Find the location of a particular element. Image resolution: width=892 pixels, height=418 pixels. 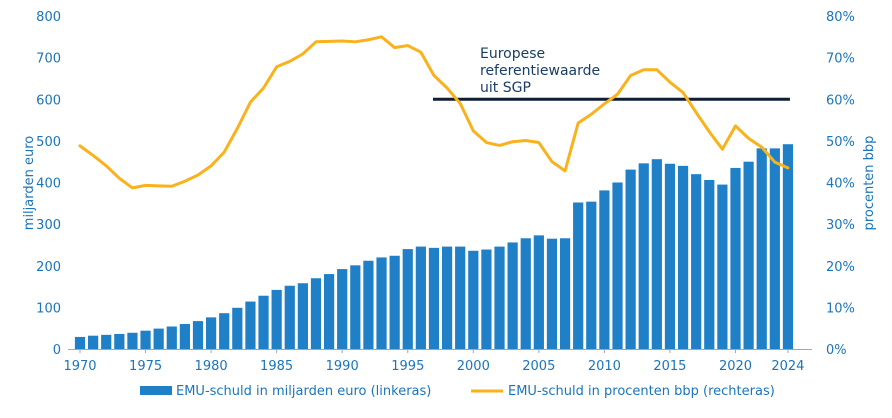

bar-1977 is located at coordinates (171, 337).